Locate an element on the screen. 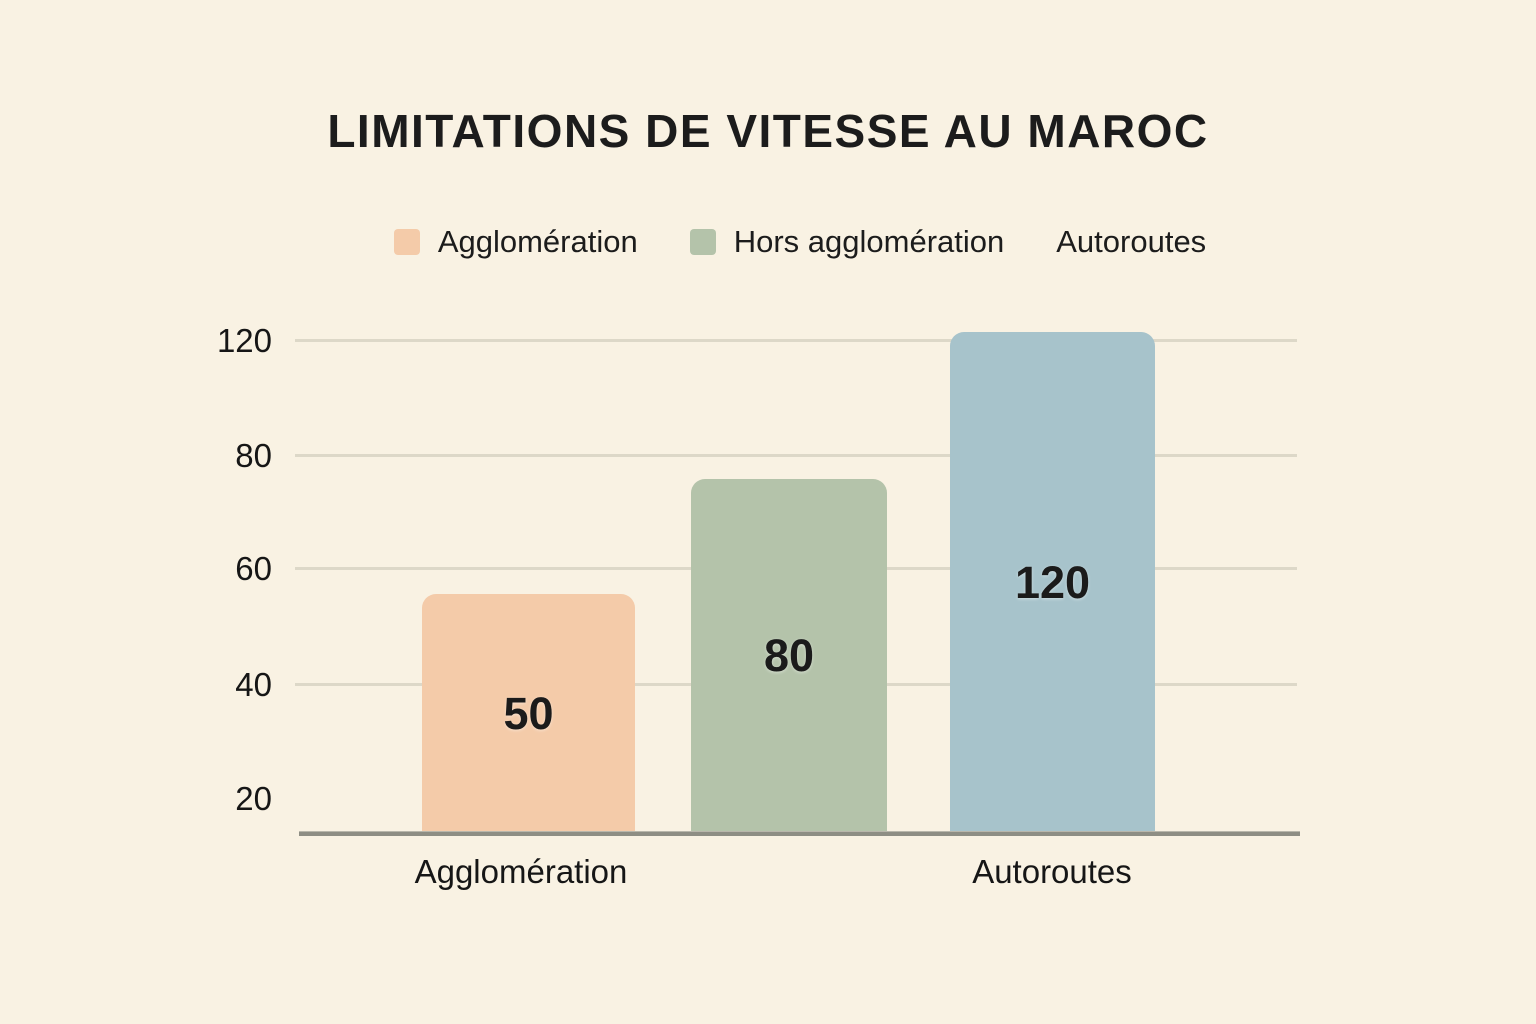 The height and width of the screenshot is (1024, 1536). y-axis-tick: 120 is located at coordinates (244, 340).